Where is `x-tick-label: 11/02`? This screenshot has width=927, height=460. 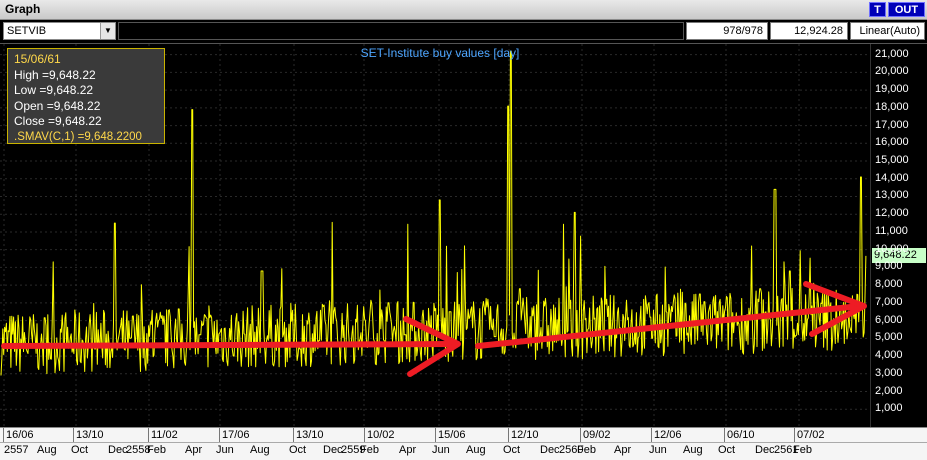
x-tick-label: 11/02 is located at coordinates (164, 435).